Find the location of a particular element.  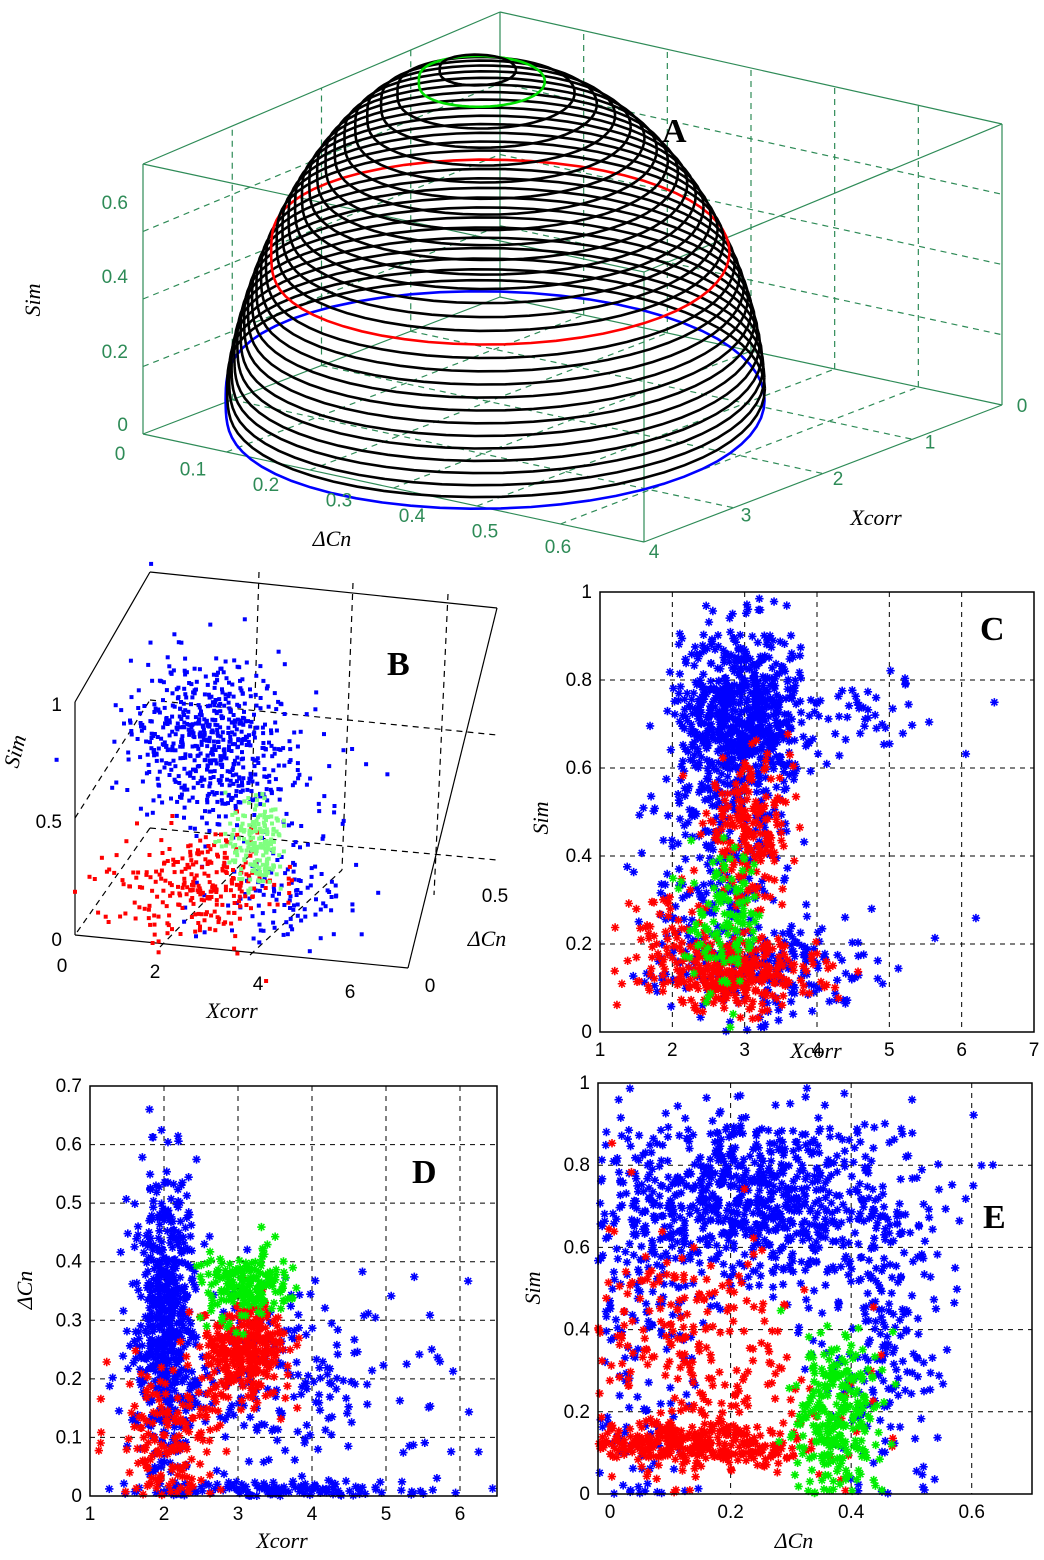

panel-c-ytick: 0.6 is located at coordinates (579, 768).